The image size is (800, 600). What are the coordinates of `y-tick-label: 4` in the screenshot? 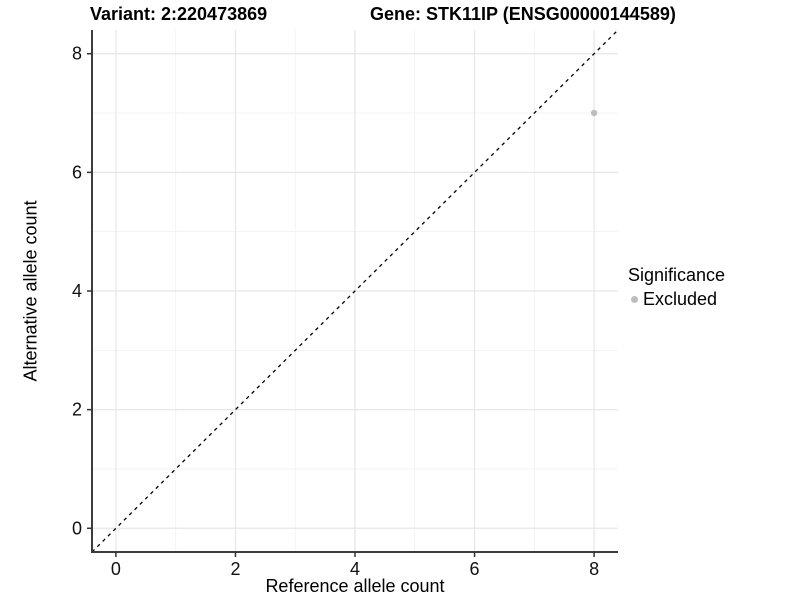 It's located at (77, 291).